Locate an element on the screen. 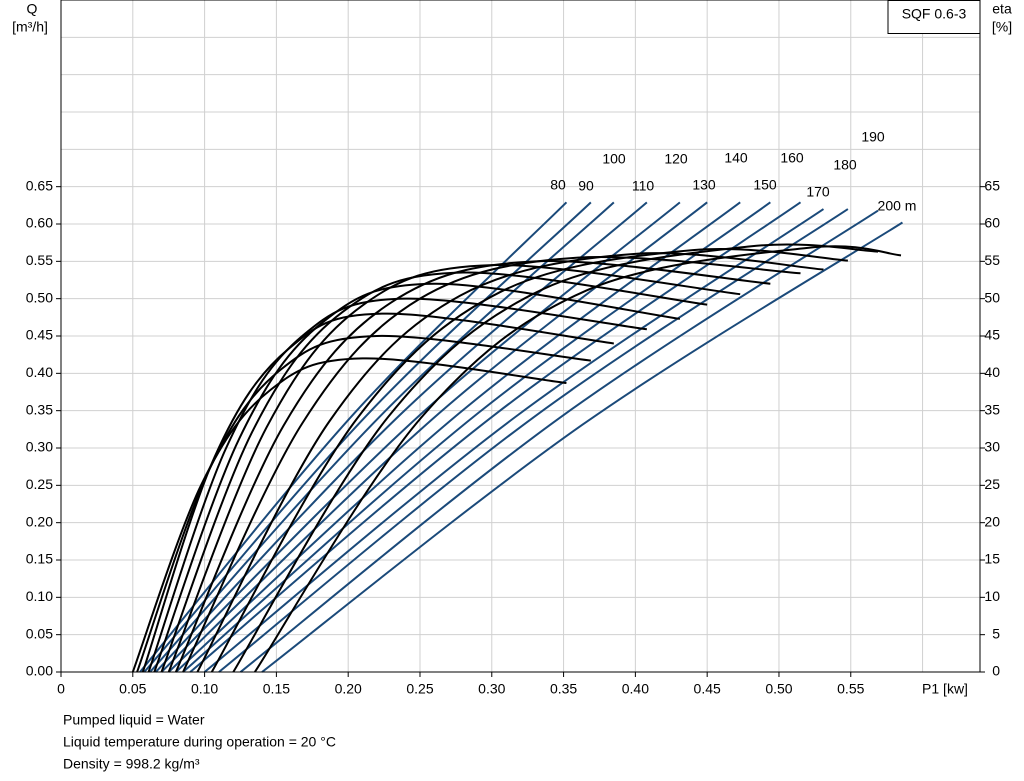 The image size is (1024, 781). x-tick-label: 0 is located at coordinates (61, 689).